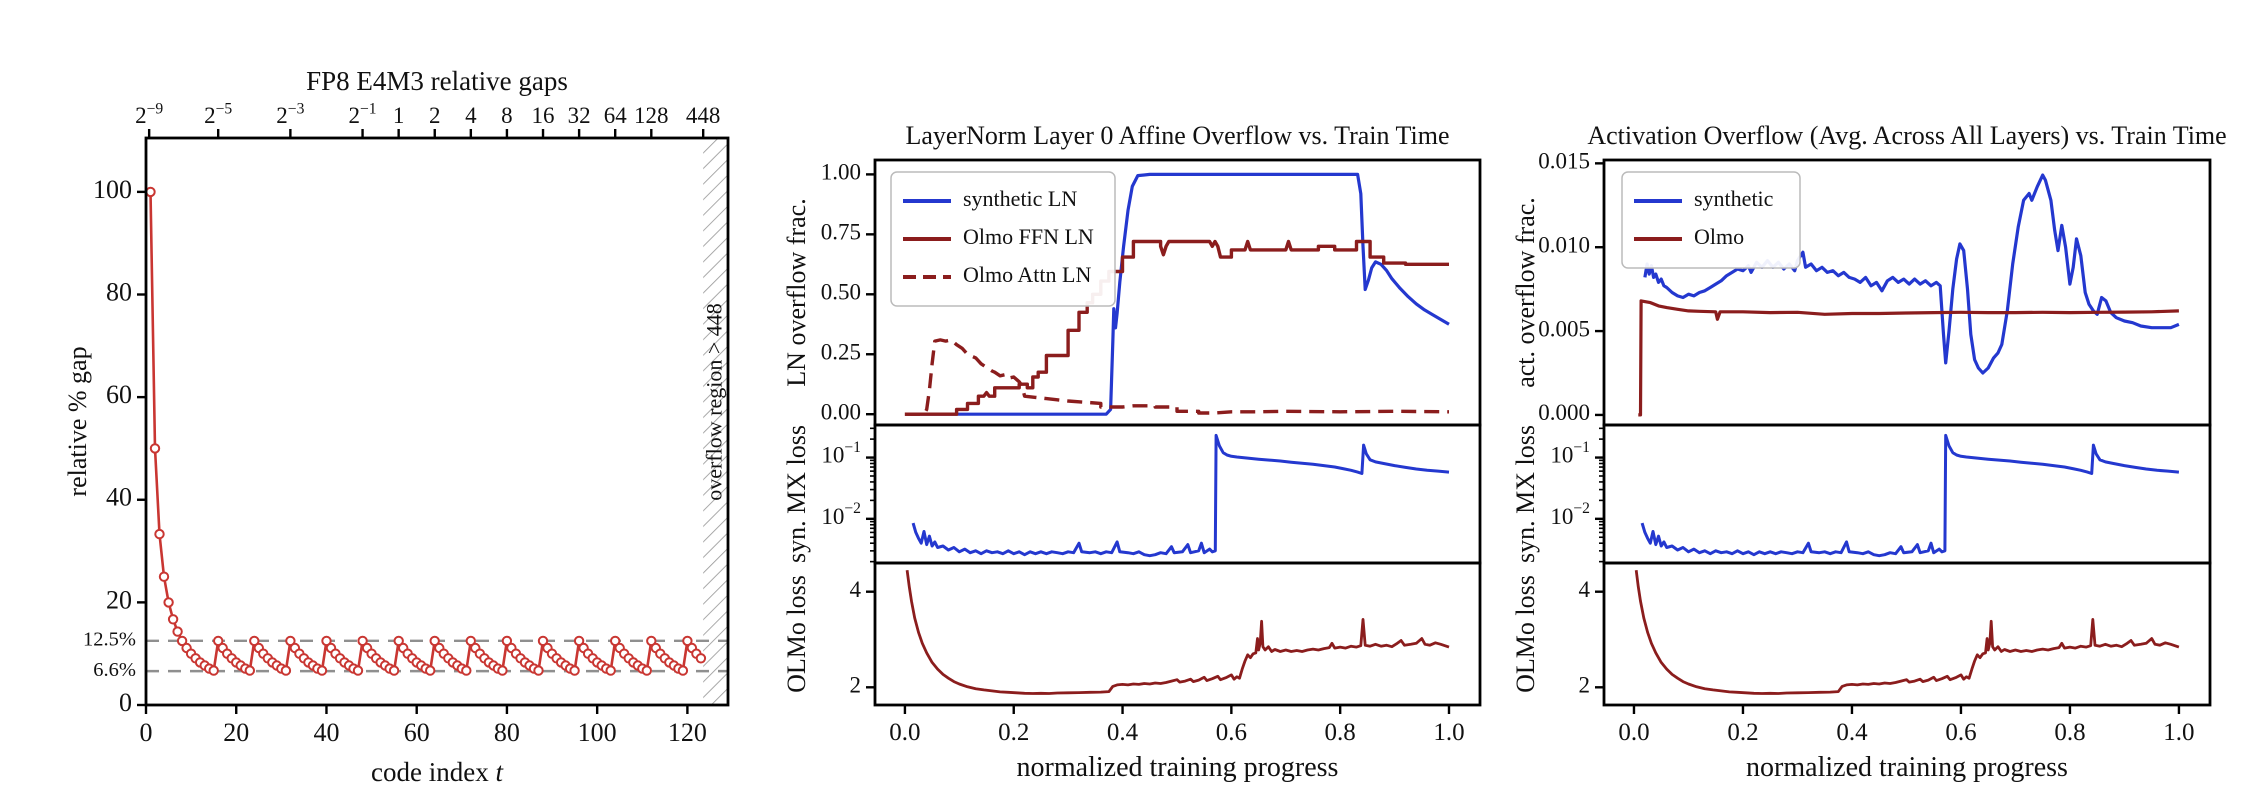 The width and height of the screenshot is (2268, 812). Describe the element at coordinates (119, 599) in the screenshot. I see `svg-text: 20` at that location.